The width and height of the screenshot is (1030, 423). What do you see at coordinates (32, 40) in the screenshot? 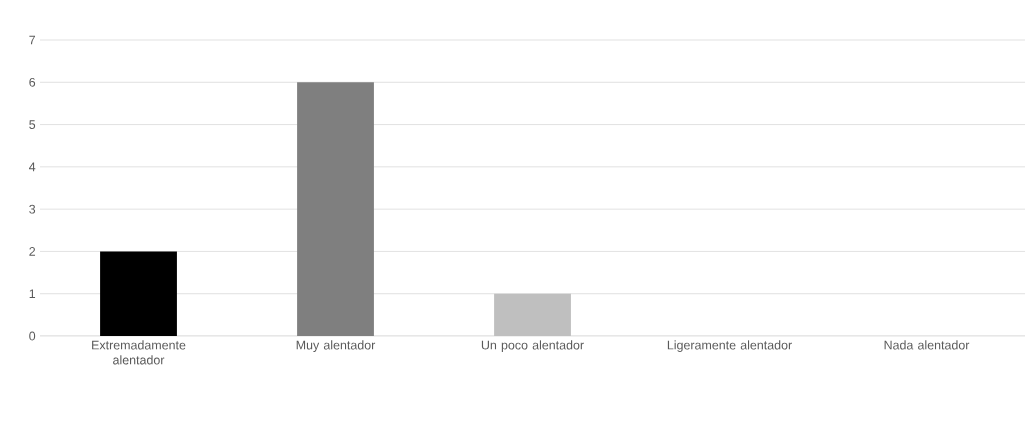
I see `y-tick-label: 7` at bounding box center [32, 40].